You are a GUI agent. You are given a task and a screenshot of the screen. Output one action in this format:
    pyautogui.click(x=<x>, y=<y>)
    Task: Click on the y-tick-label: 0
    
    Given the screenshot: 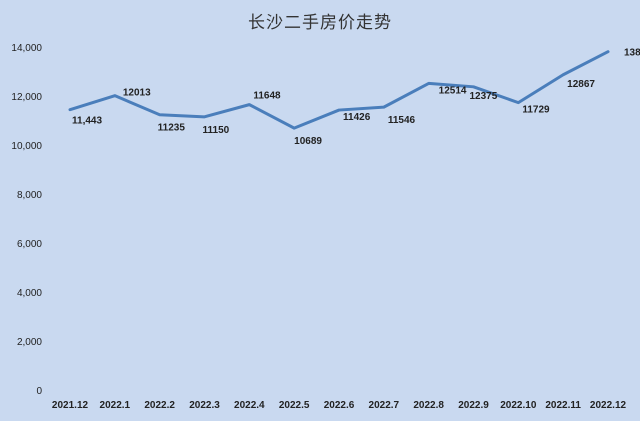 What is the action you would take?
    pyautogui.click(x=39, y=391)
    